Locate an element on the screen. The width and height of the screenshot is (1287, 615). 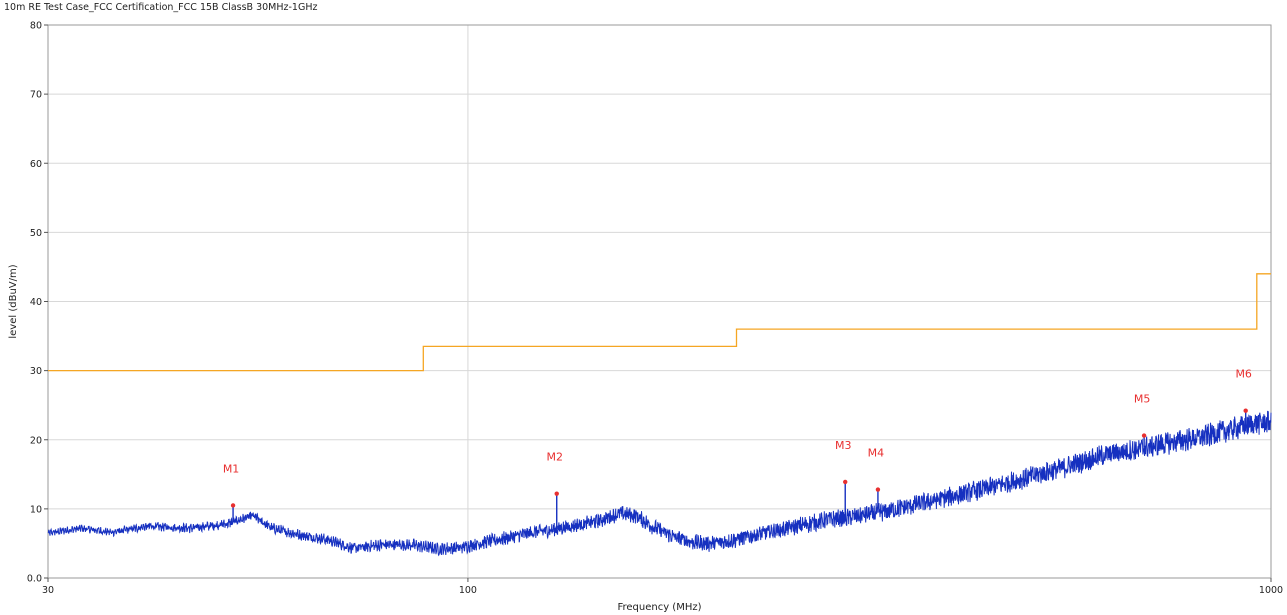
marker-label: M3 is located at coordinates (843, 445).